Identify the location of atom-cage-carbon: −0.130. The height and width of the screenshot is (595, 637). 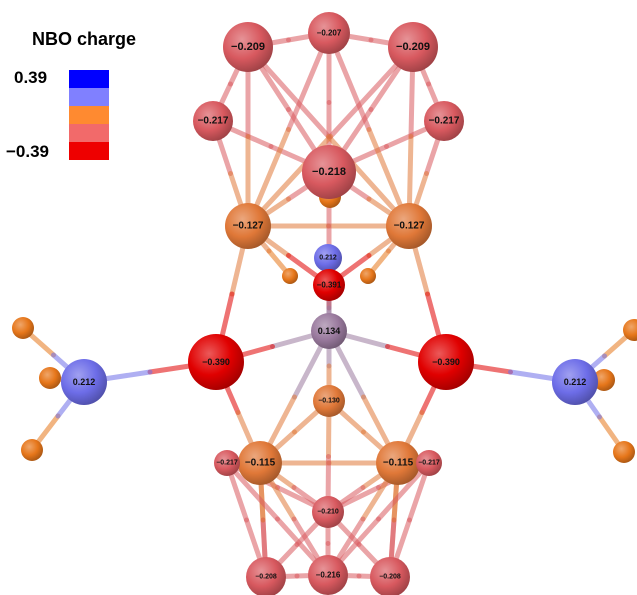
(329, 401).